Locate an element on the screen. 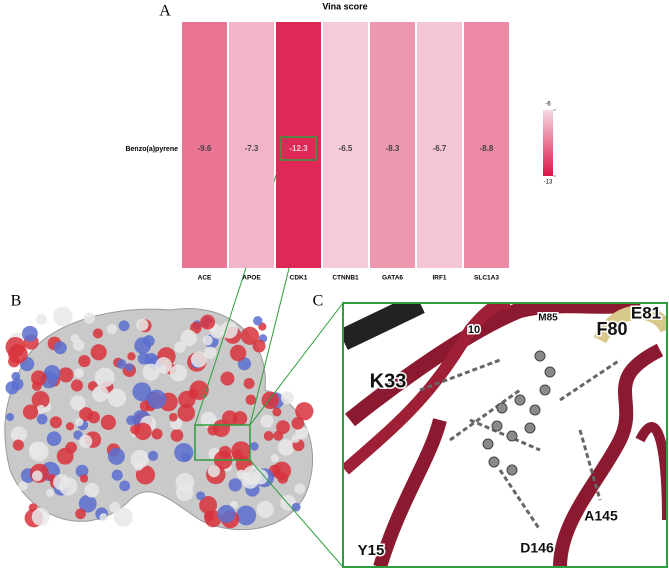 This screenshot has width=669, height=569. colorbar-tick-label: -13 is located at coordinates (548, 183).